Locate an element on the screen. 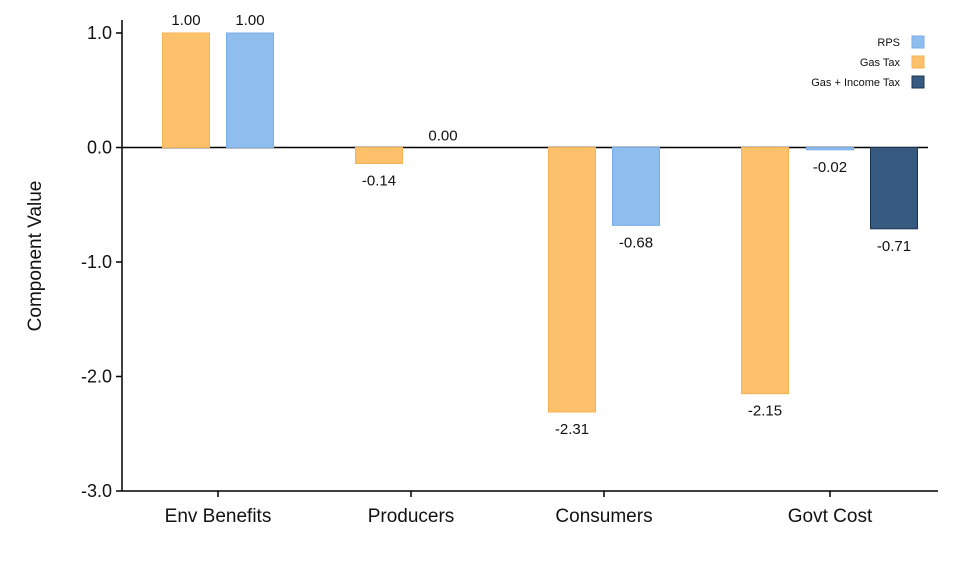 This screenshot has height=576, width=960. data-label-gas-income-tax-govt-cost: -0.71 is located at coordinates (894, 246).